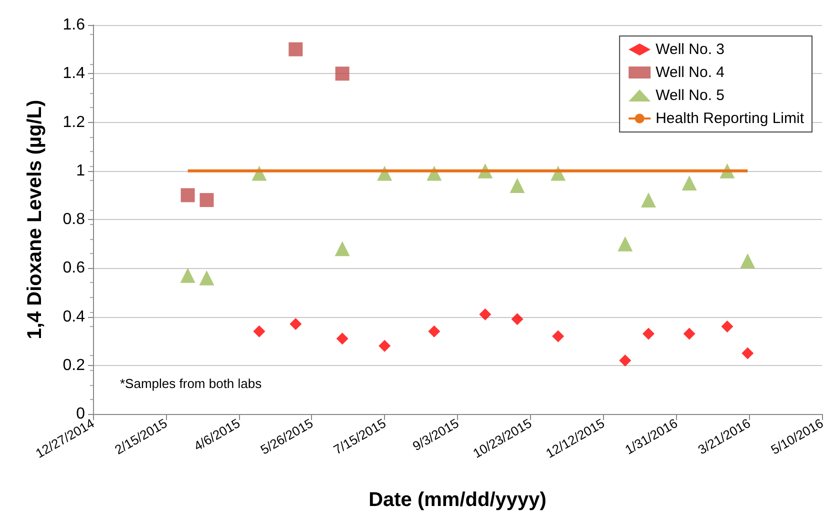  What do you see at coordinates (730, 118) in the screenshot?
I see `legend-label: Health Reporting Limit` at bounding box center [730, 118].